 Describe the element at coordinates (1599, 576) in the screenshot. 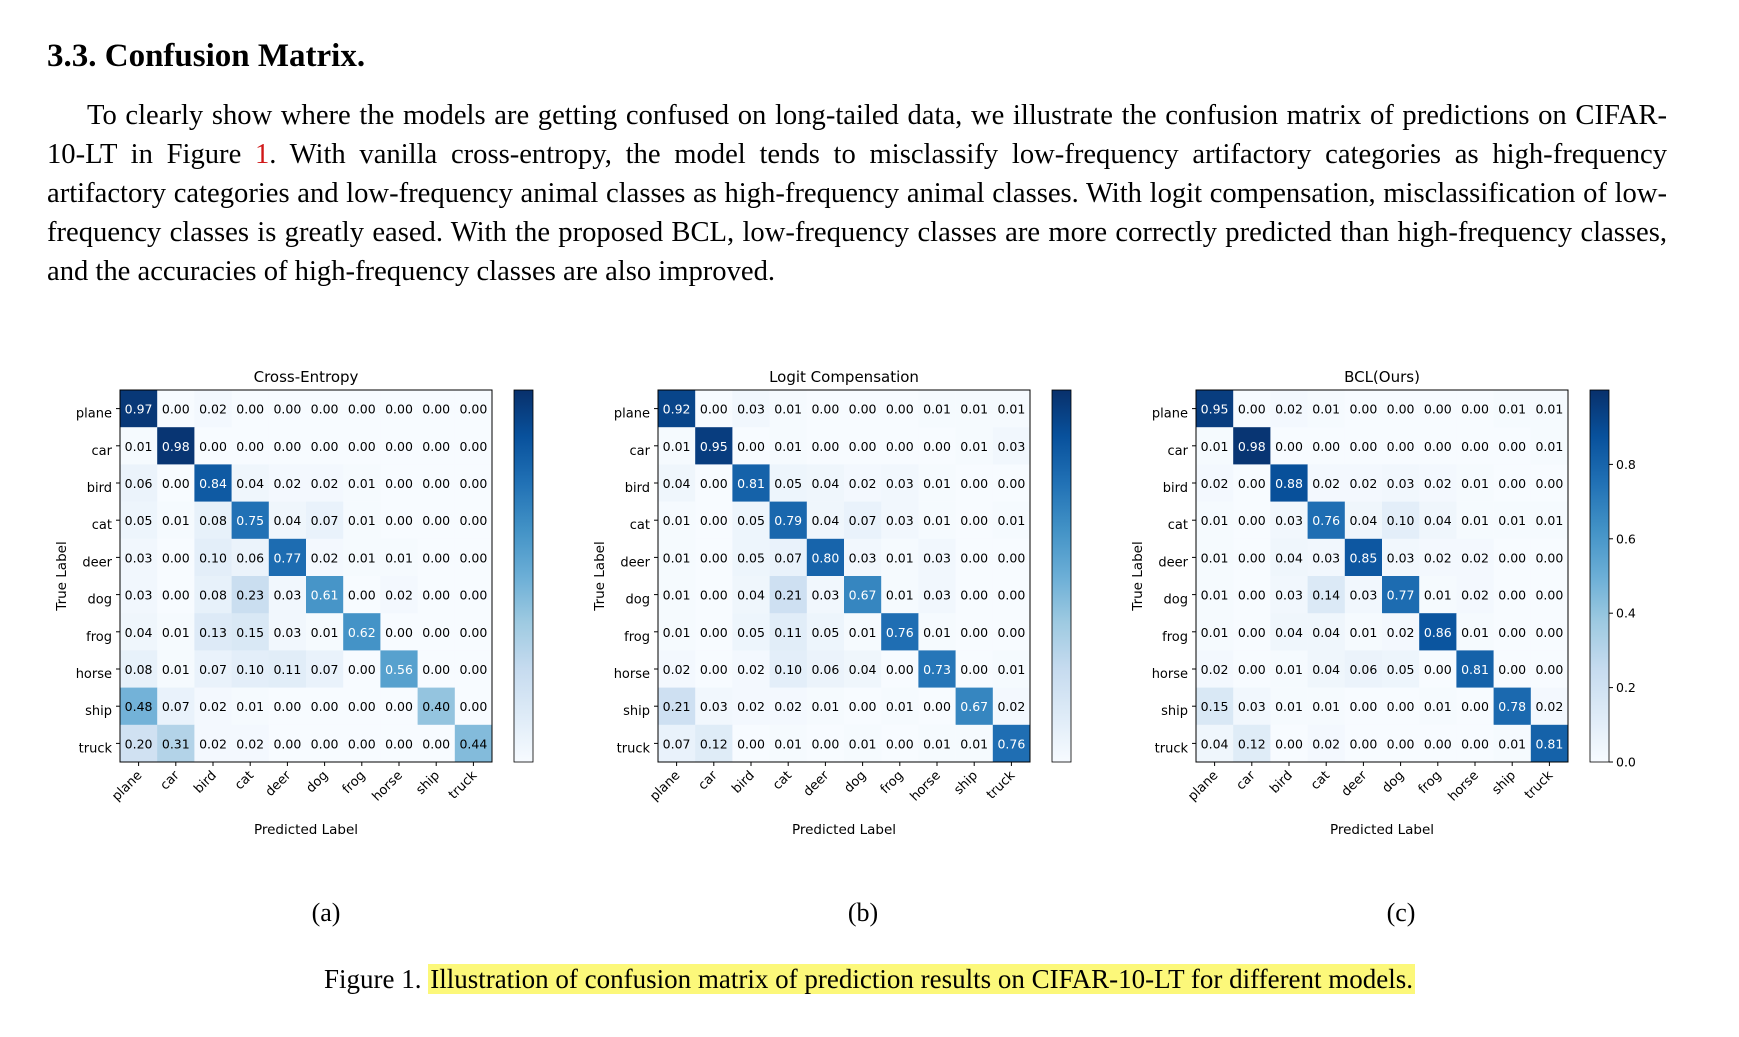

I see `colorbar` at that location.